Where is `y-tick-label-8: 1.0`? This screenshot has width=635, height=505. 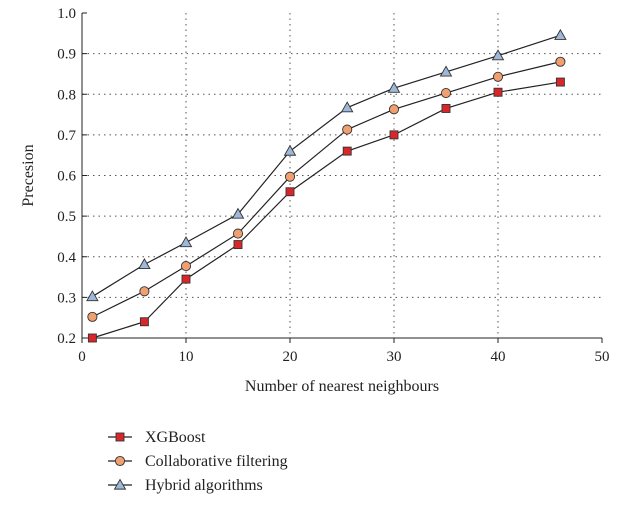 y-tick-label-8: 1.0 is located at coordinates (66, 14).